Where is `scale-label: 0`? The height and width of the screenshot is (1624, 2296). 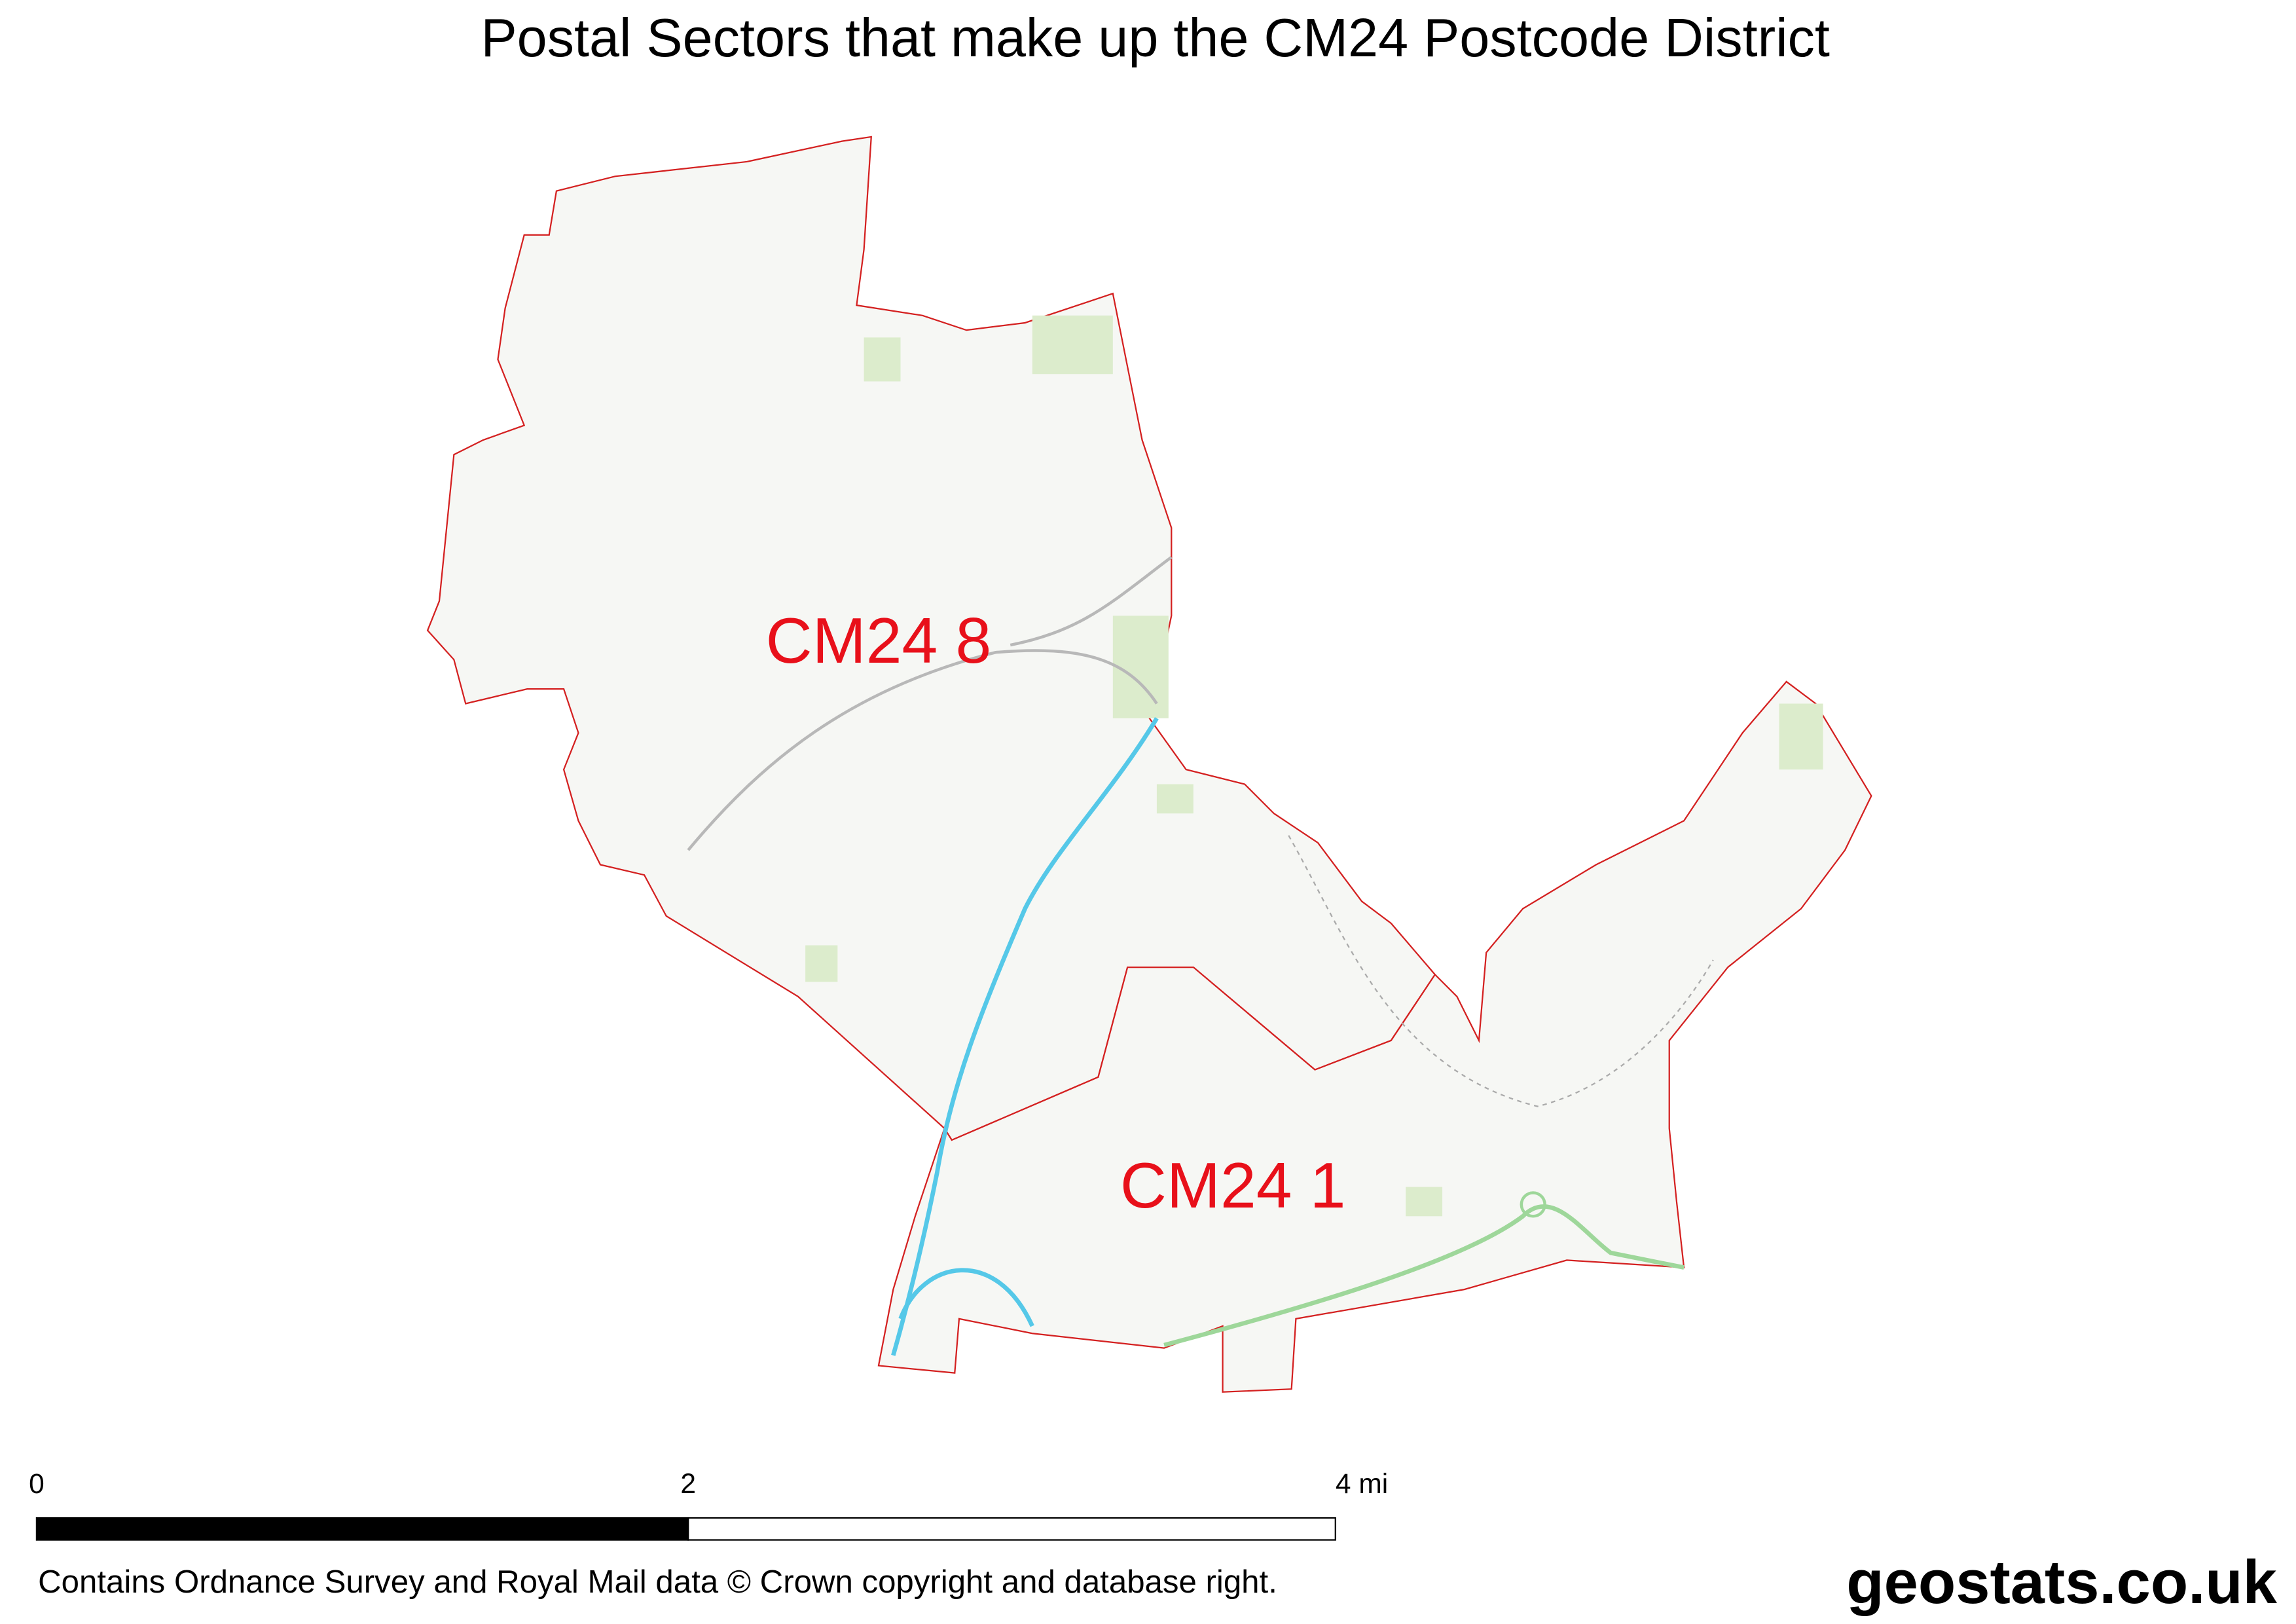 scale-label: 0 is located at coordinates (37, 1484).